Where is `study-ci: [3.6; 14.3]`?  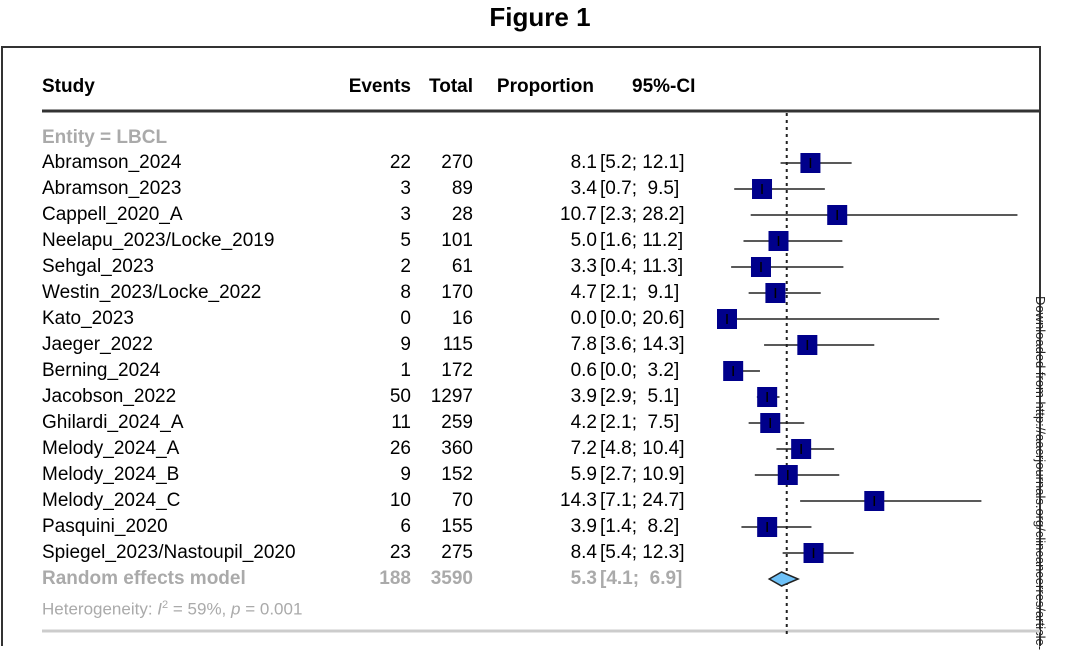 study-ci: [3.6; 14.3] is located at coordinates (642, 344).